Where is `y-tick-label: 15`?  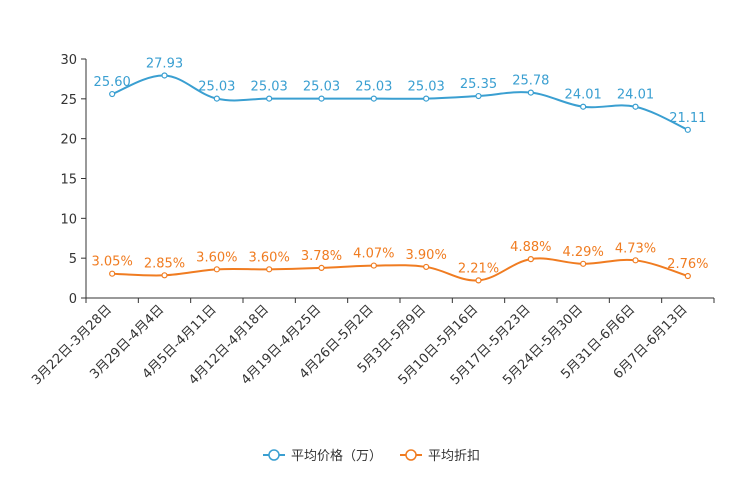 y-tick-label: 15 is located at coordinates (68, 180).